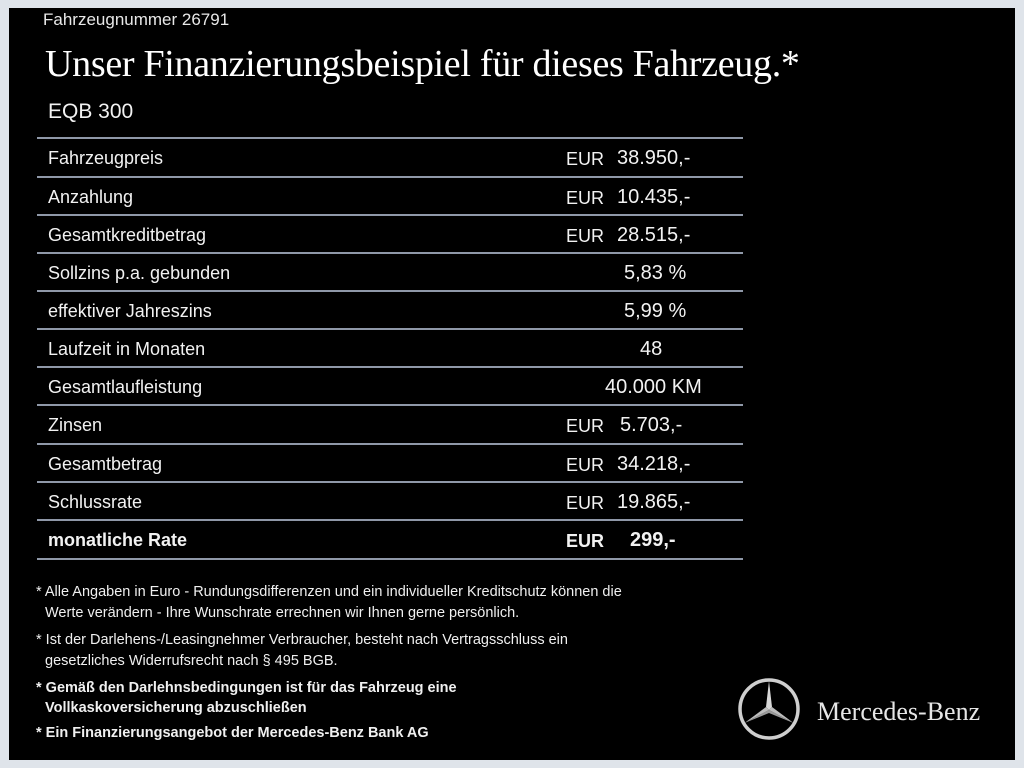 The width and height of the screenshot is (1024, 768). What do you see at coordinates (655, 311) in the screenshot?
I see `row-value: 5,99 %` at bounding box center [655, 311].